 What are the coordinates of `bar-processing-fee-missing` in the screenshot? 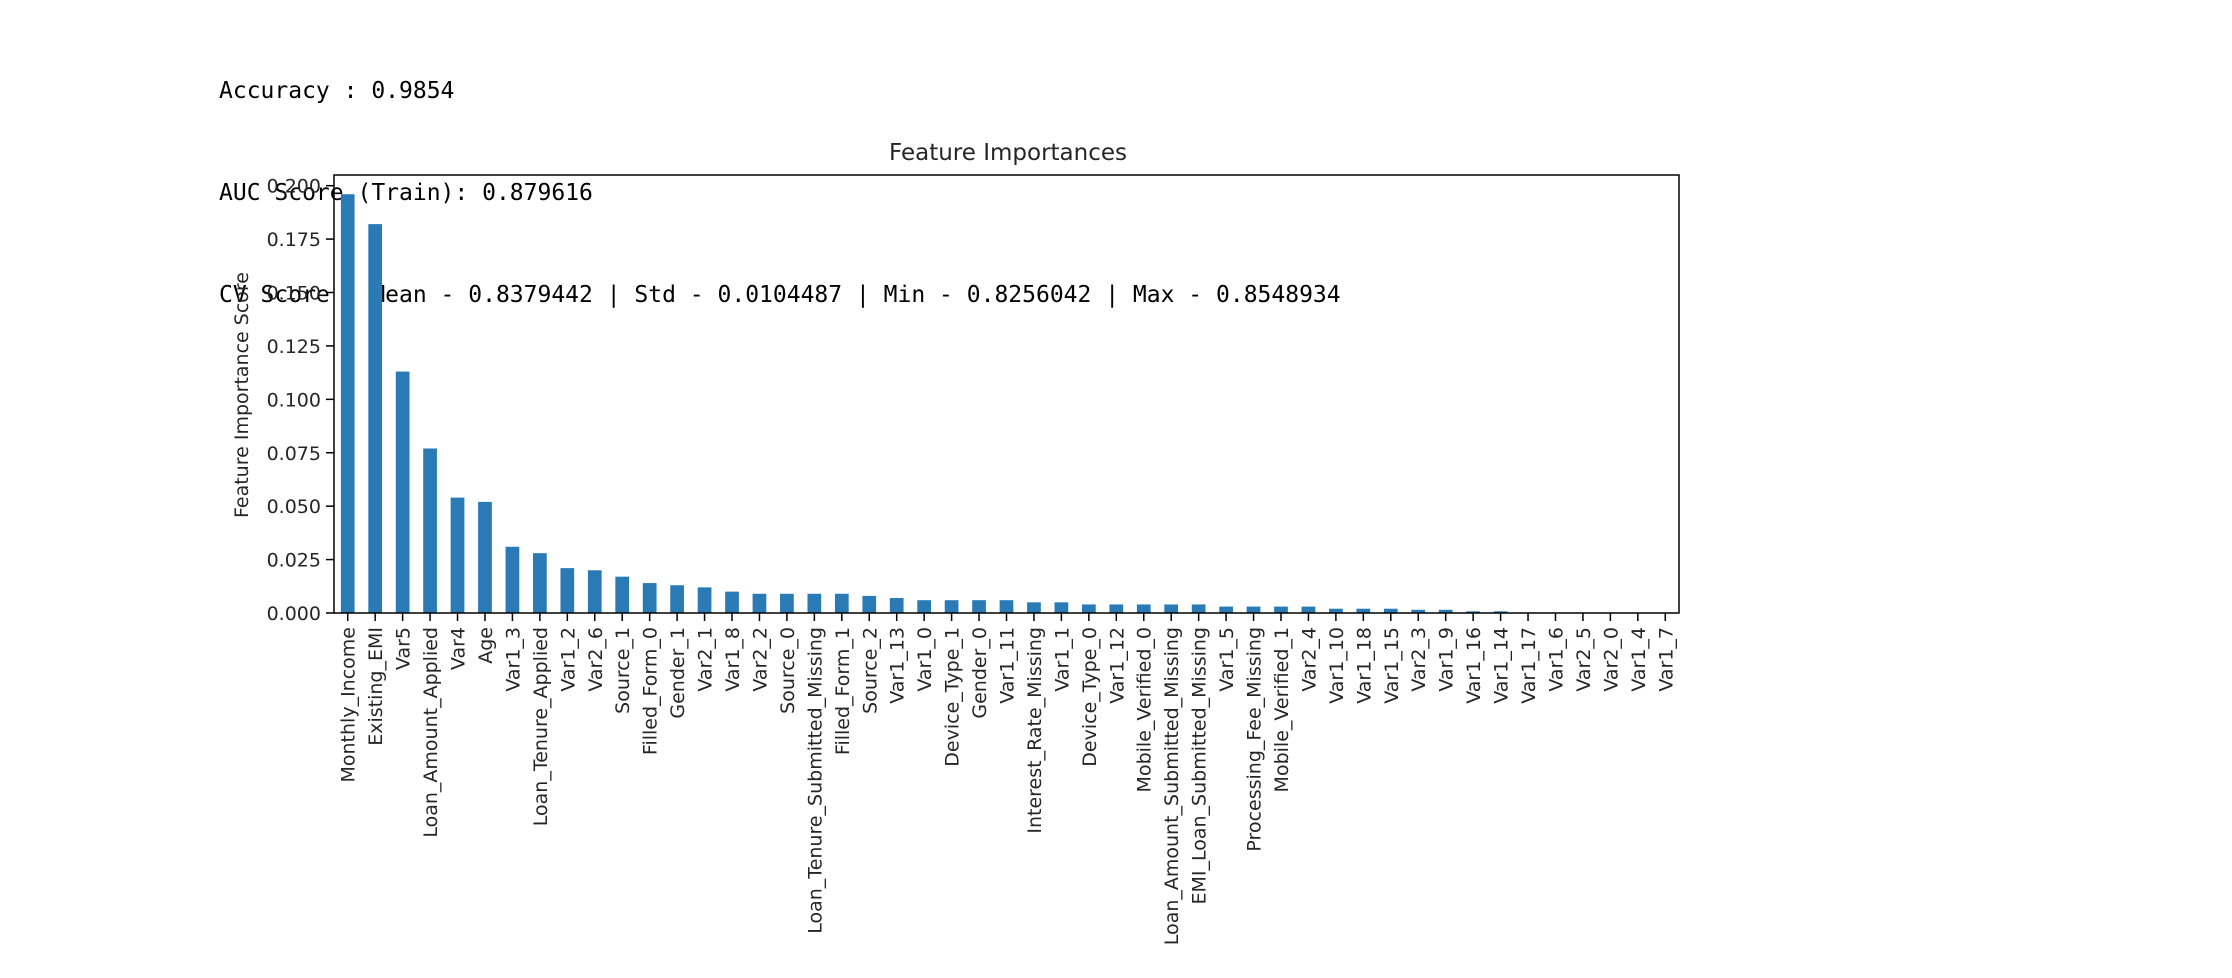 It's located at (1253, 609).